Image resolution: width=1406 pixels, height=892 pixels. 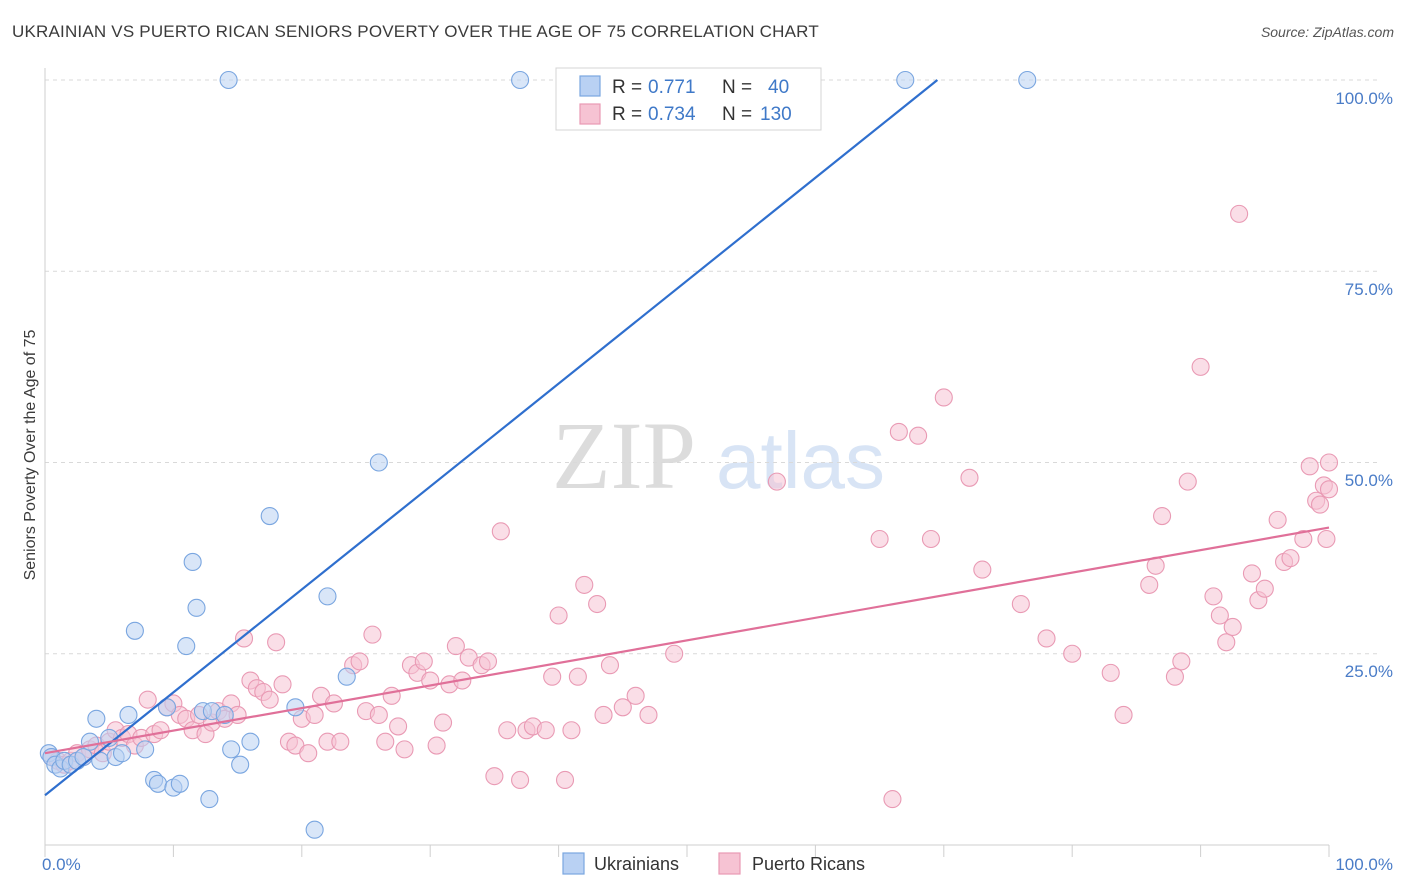 I want to click on y-axis-label: Seniors Poverty Over the Age of 75, so click(x=30, y=455).